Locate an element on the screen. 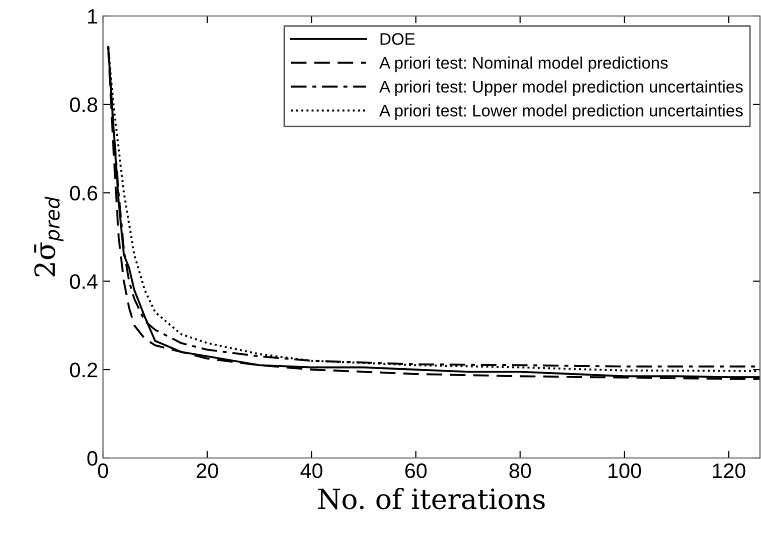 The height and width of the screenshot is (534, 761). legend-label: DOE is located at coordinates (397, 39).